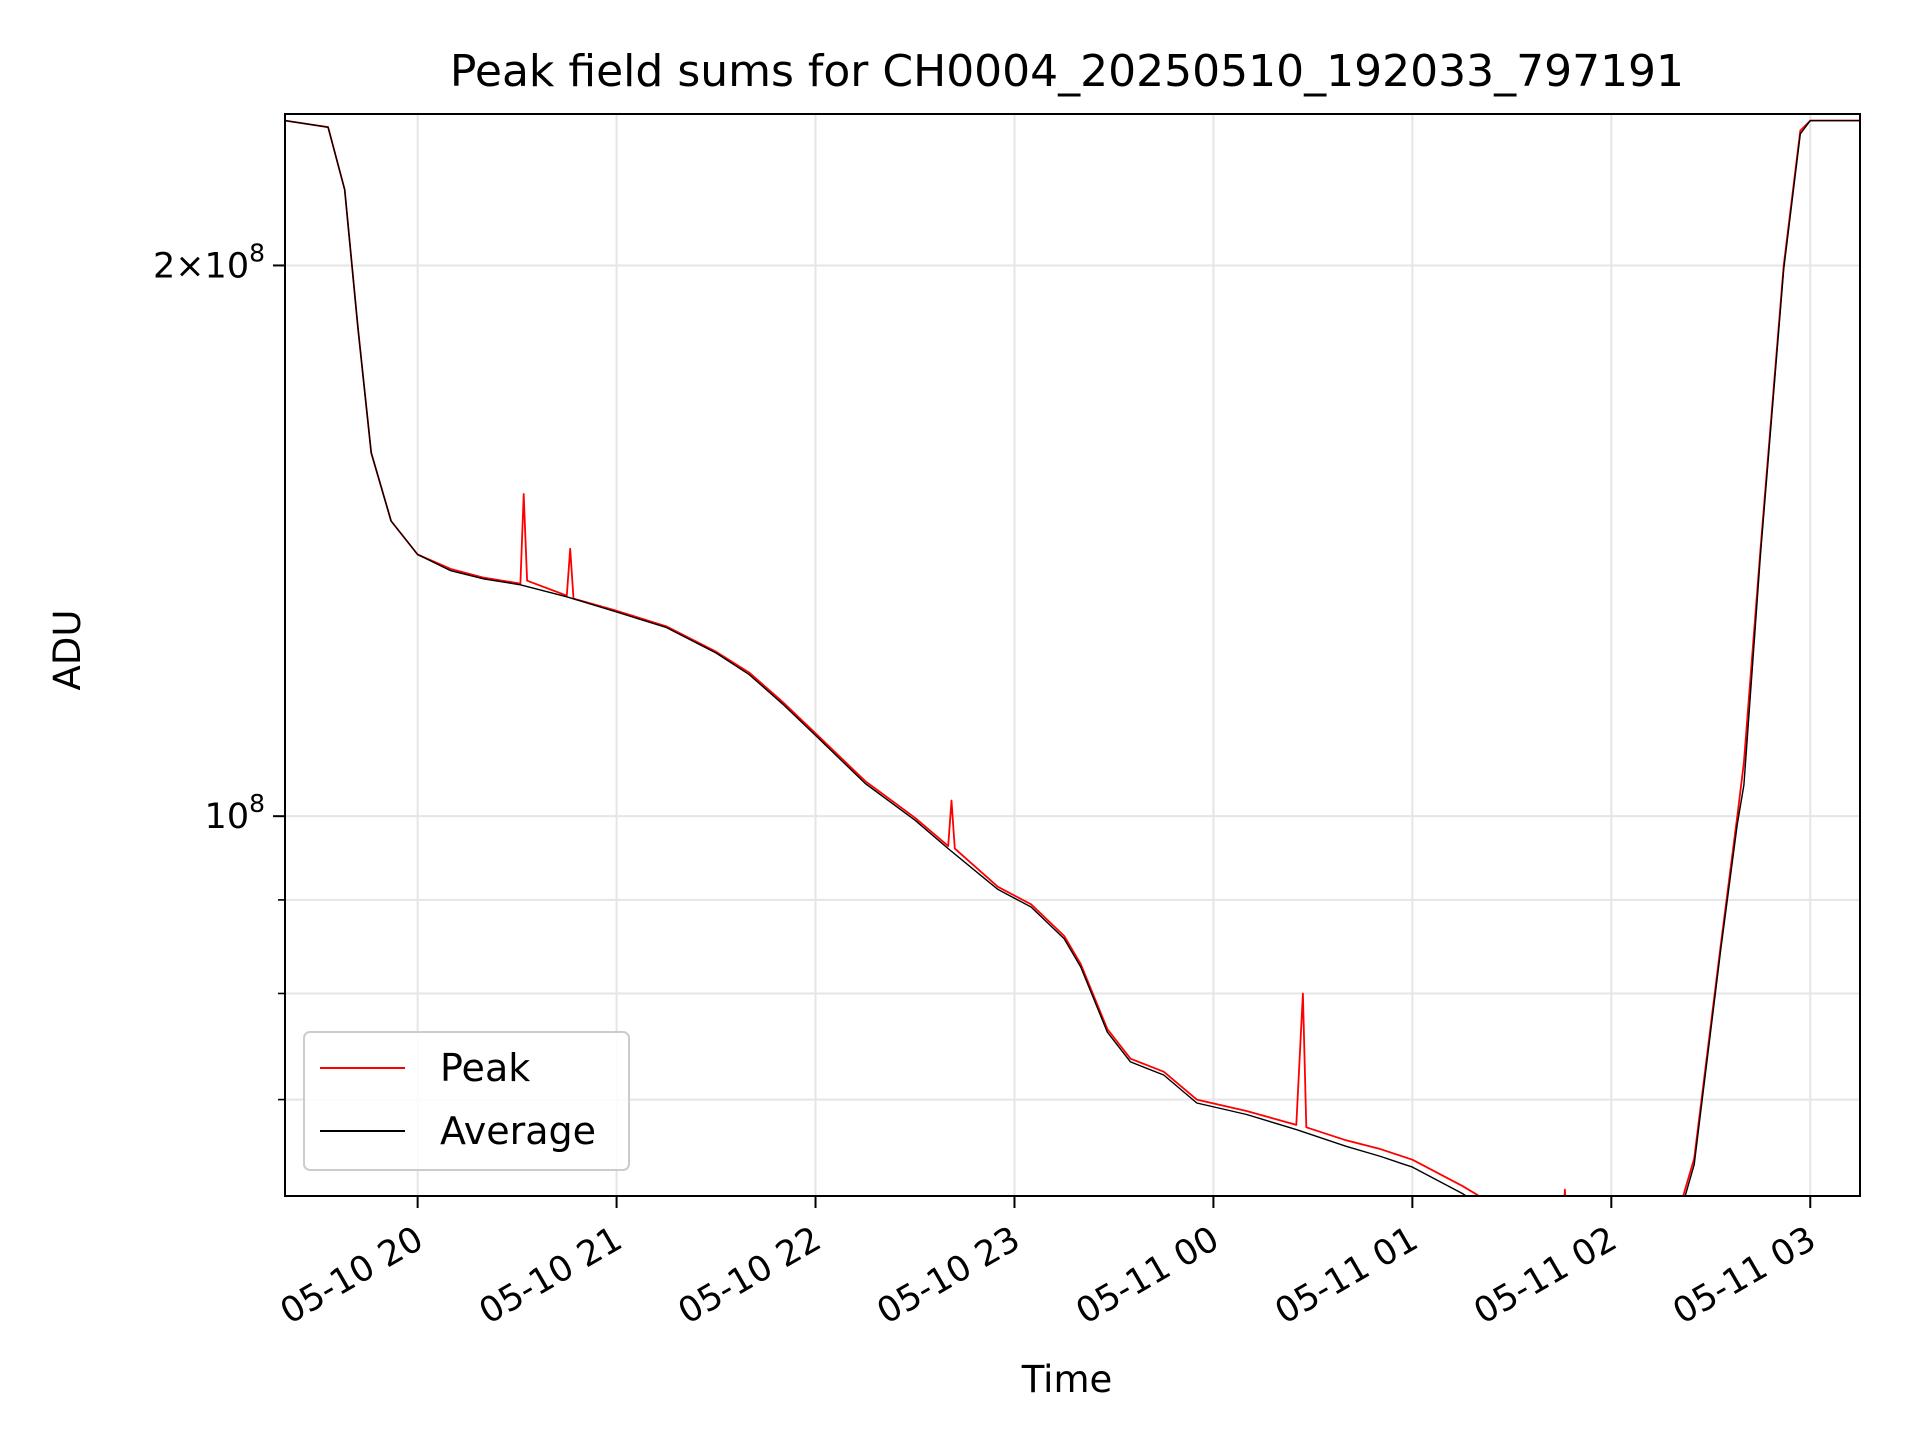  I want to click on y-tick-label: 2×108, so click(209, 262).